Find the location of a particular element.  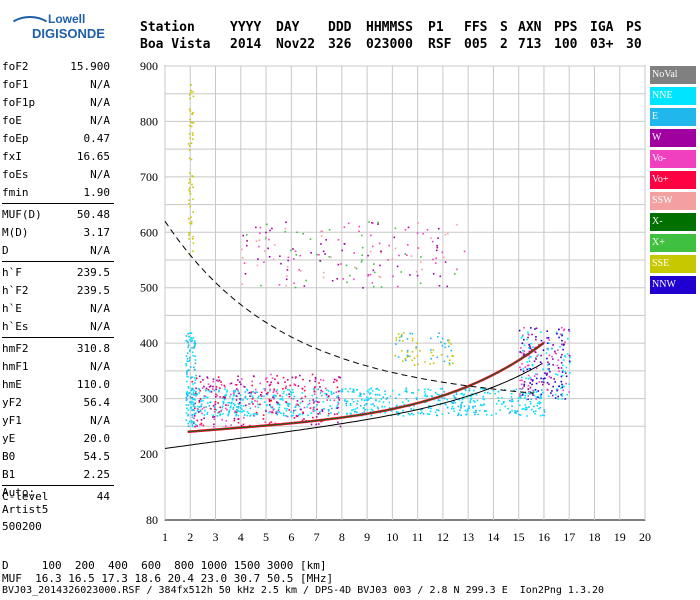

x-tick-label: 4 is located at coordinates (241, 537).